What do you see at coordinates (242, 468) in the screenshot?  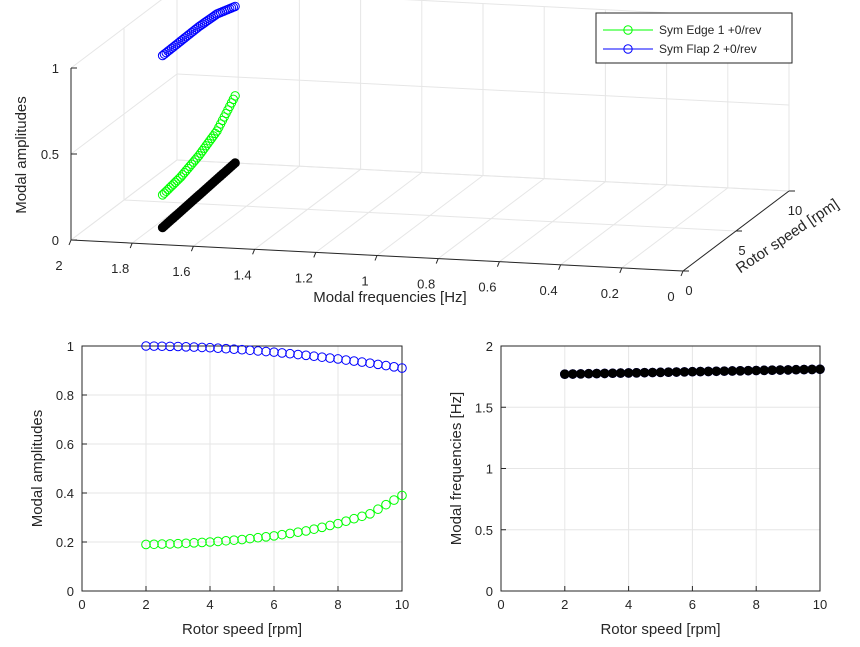 I see `plot-area` at bounding box center [242, 468].